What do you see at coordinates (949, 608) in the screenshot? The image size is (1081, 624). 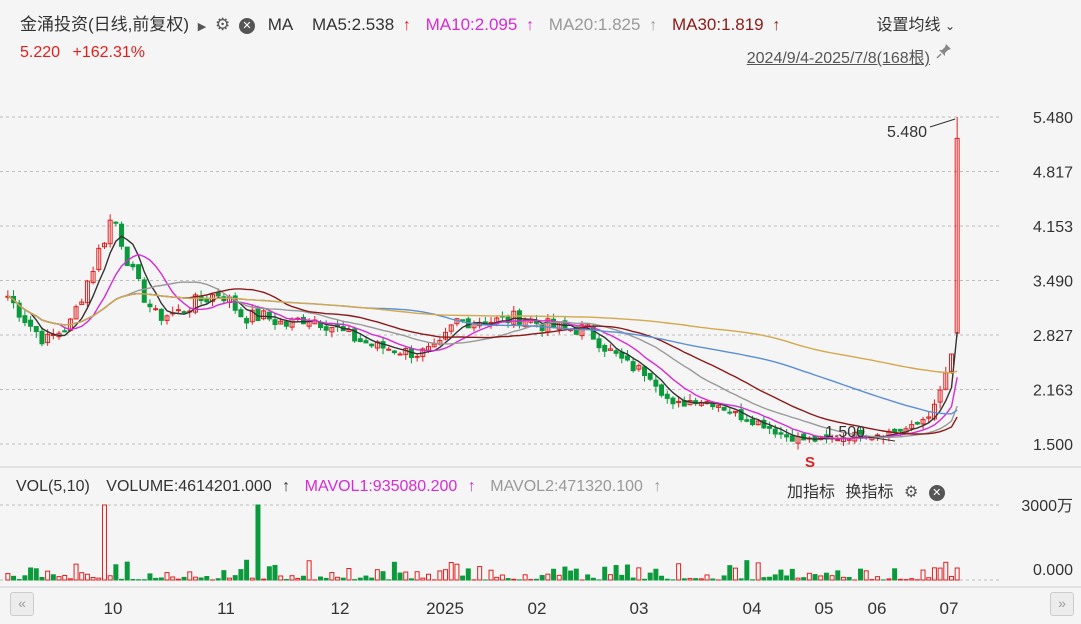 I see `x-axis-label: 07` at bounding box center [949, 608].